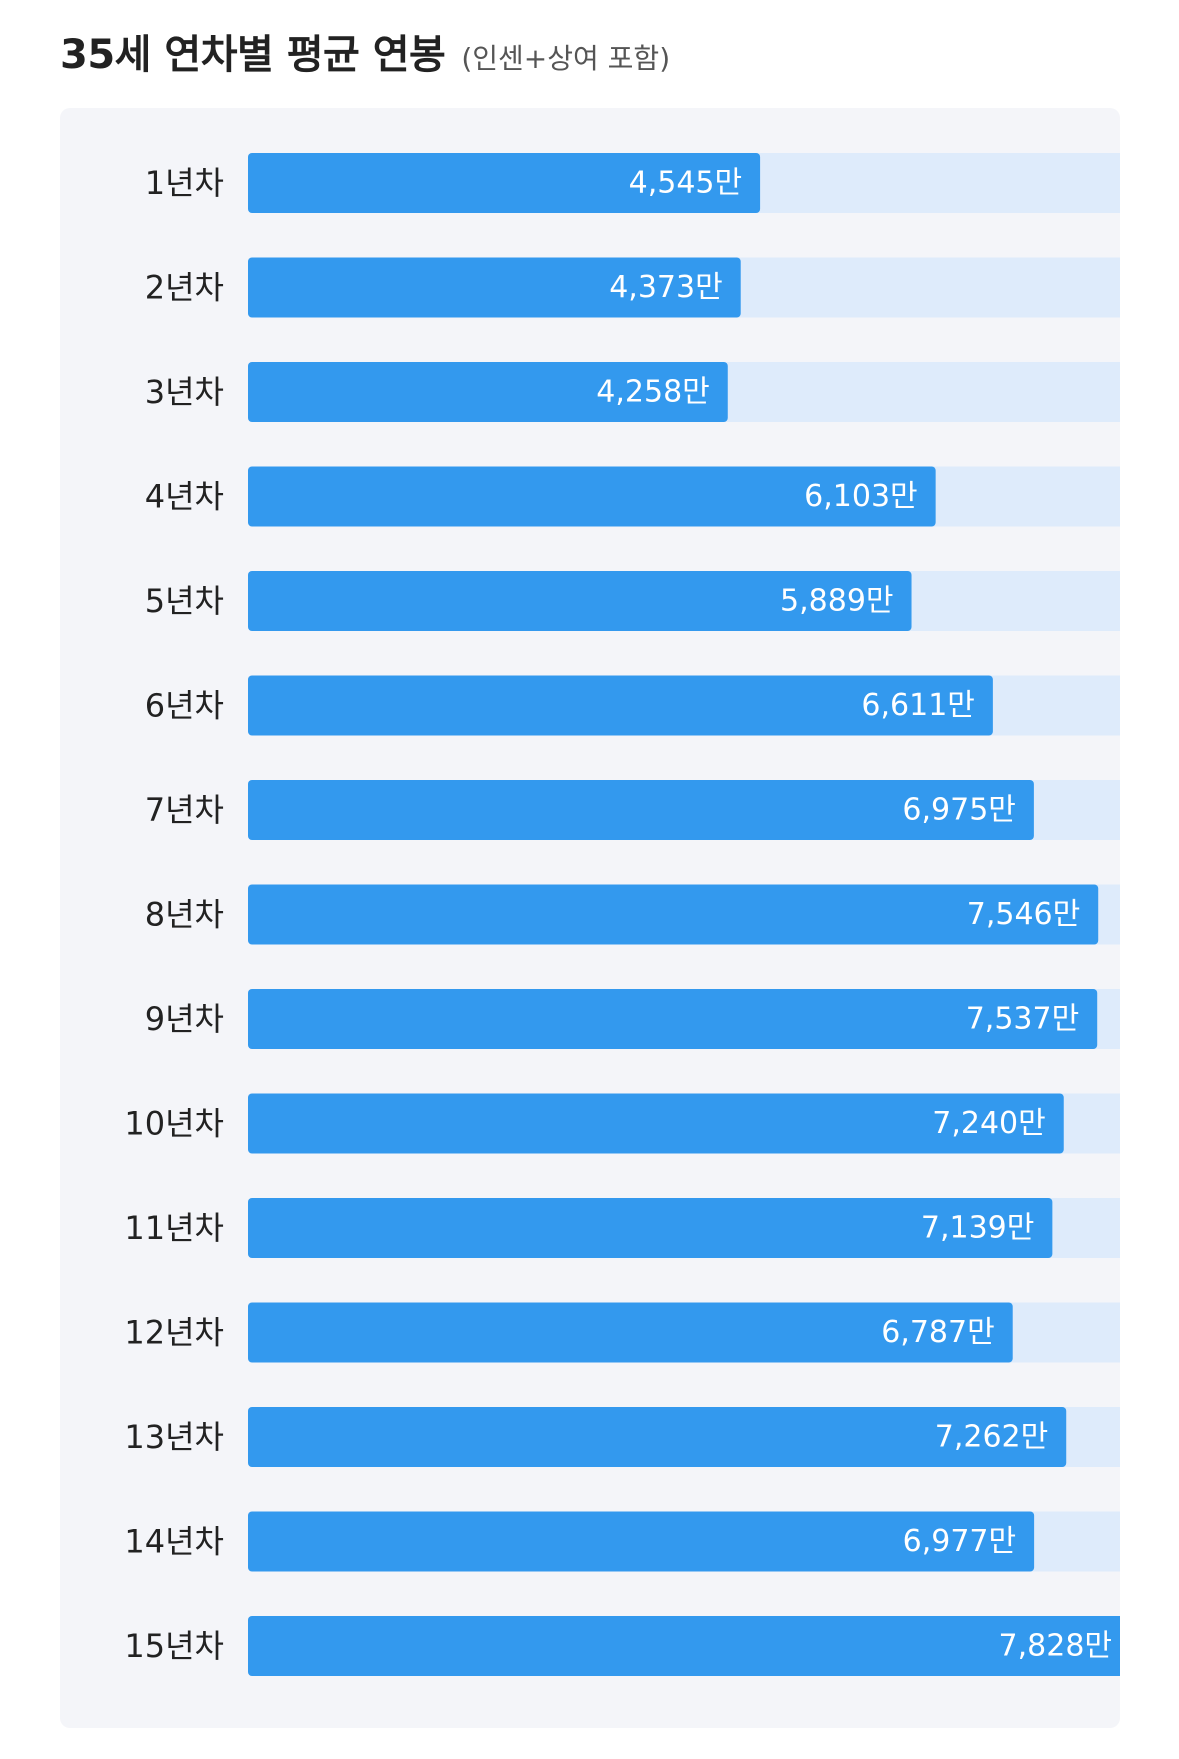 The width and height of the screenshot is (1179, 1759). What do you see at coordinates (1055, 1646) in the screenshot?
I see `value-label: 7,828만` at bounding box center [1055, 1646].